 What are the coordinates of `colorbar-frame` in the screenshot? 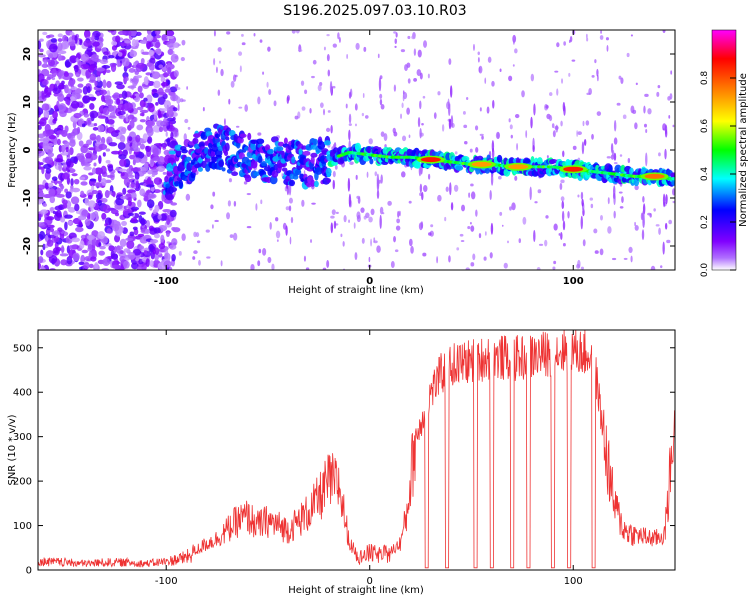 It's located at (724, 150).